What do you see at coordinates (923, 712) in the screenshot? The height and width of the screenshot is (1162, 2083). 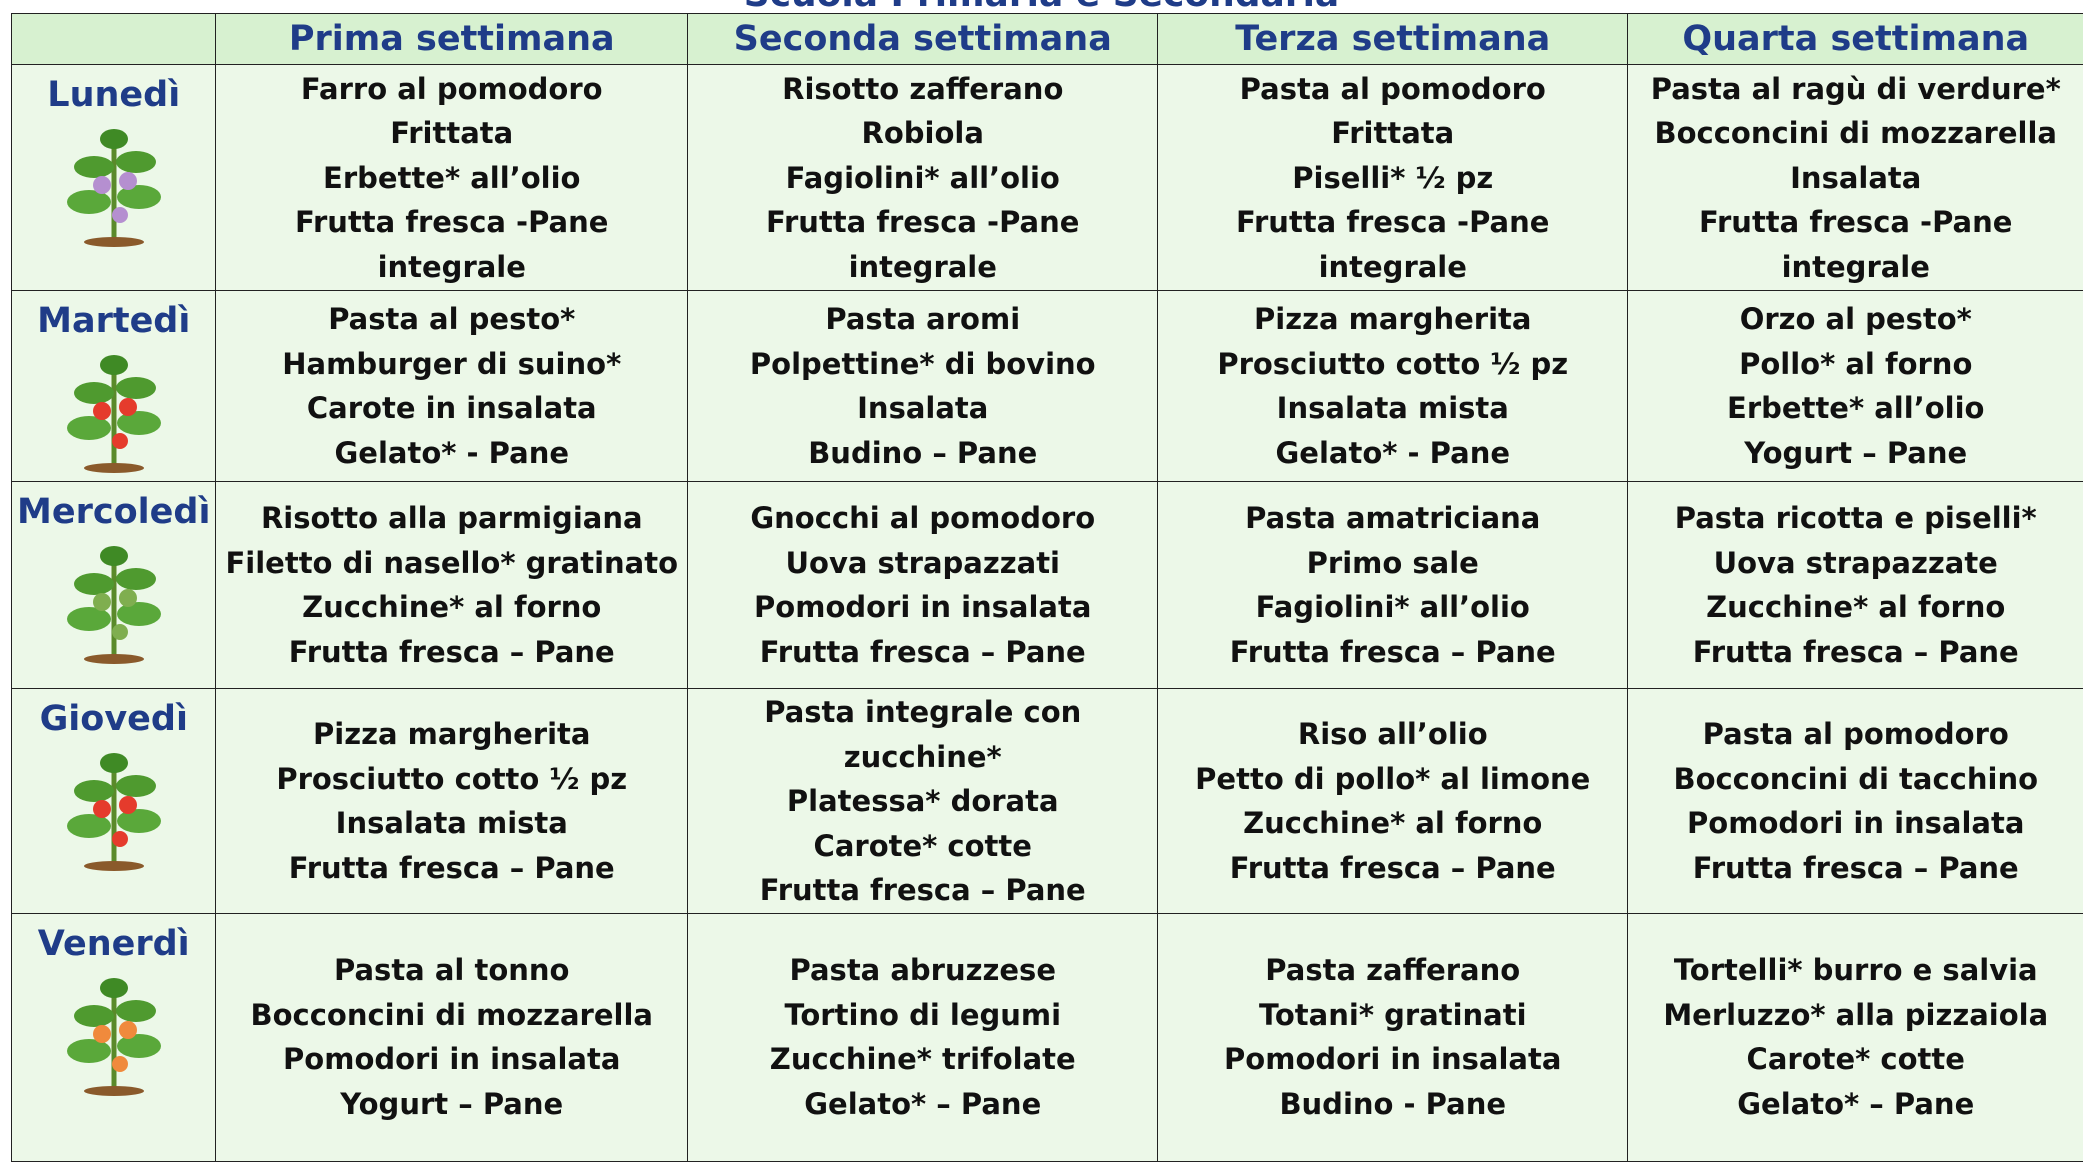 I see `dish: Pasta integrale con` at bounding box center [923, 712].